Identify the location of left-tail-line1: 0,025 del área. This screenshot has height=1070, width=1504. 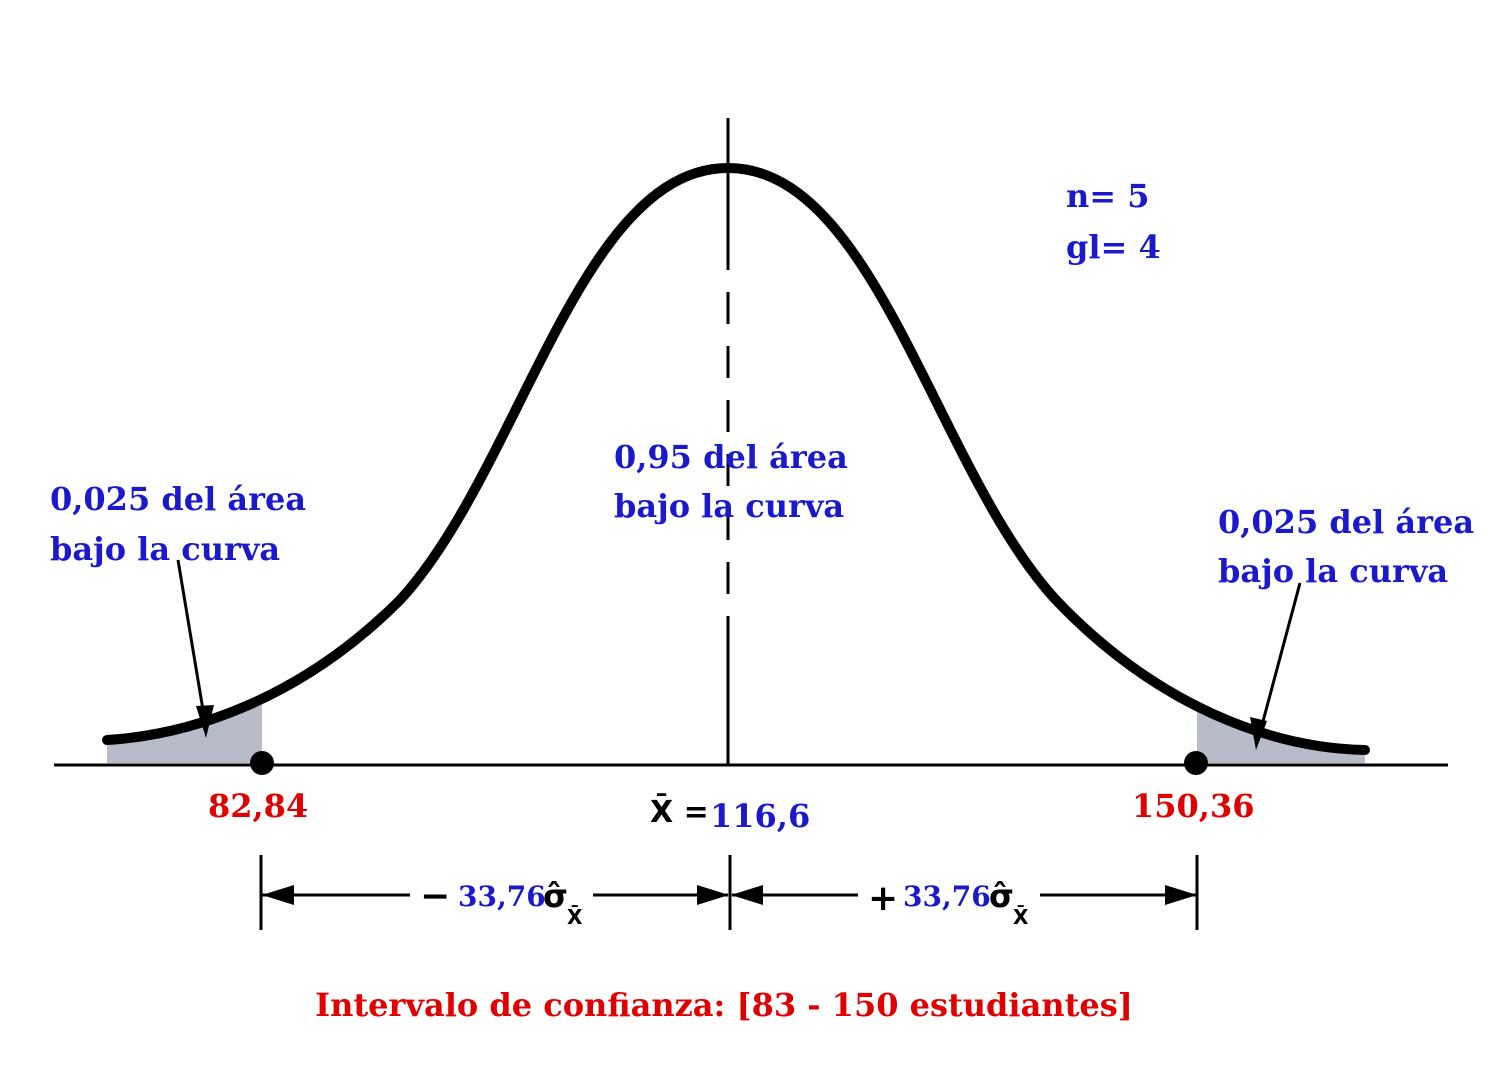
(178, 499).